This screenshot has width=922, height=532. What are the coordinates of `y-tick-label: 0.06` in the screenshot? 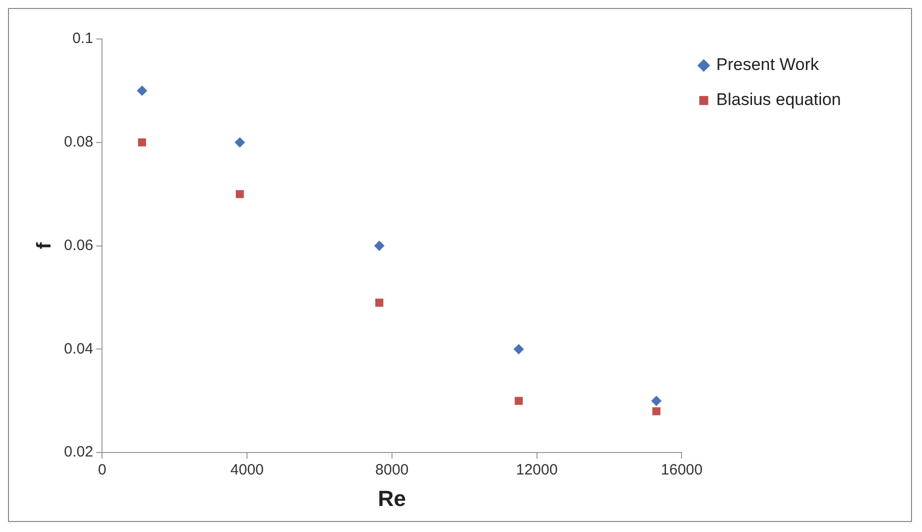 It's located at (79, 245).